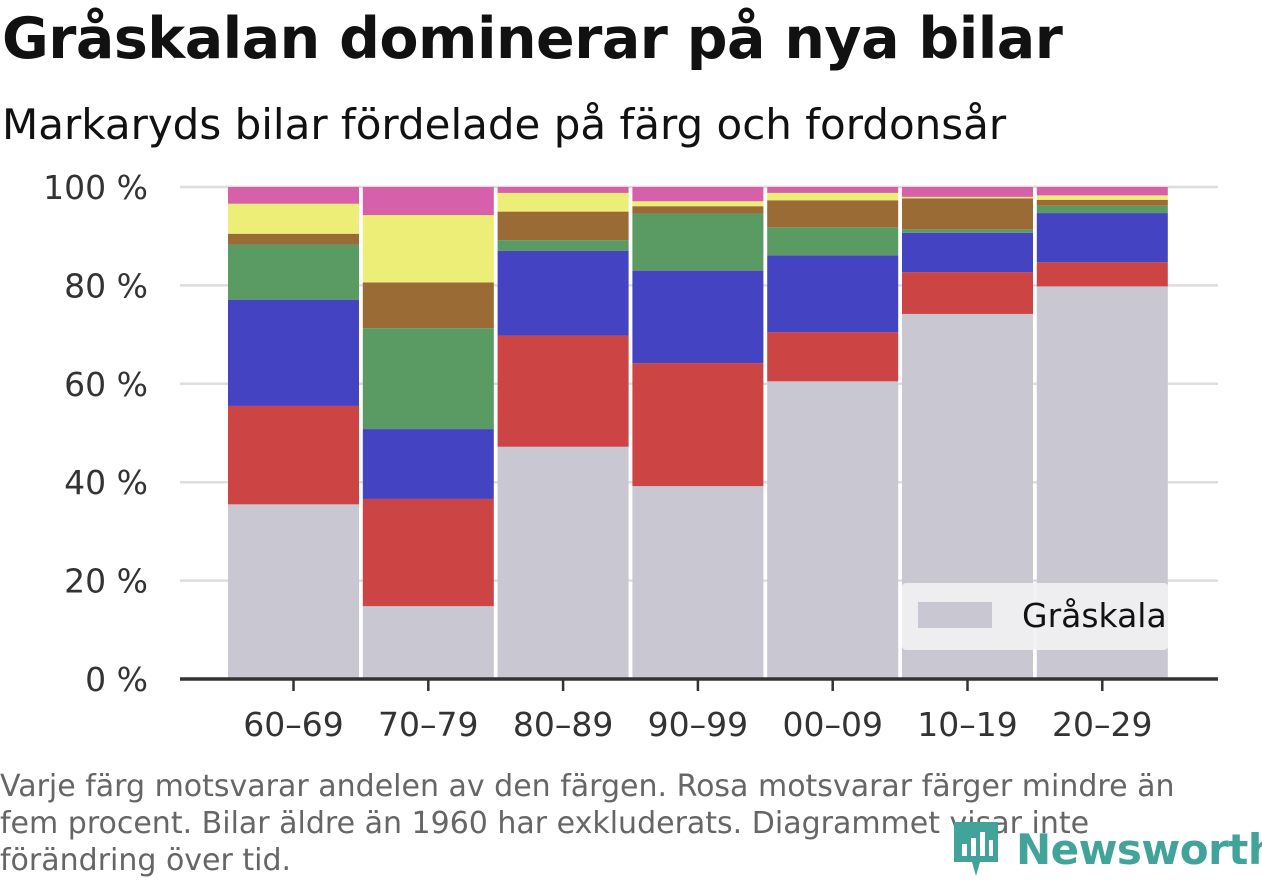 Image resolution: width=1262 pixels, height=880 pixels. I want to click on y-tick-label: 20 %, so click(106, 581).